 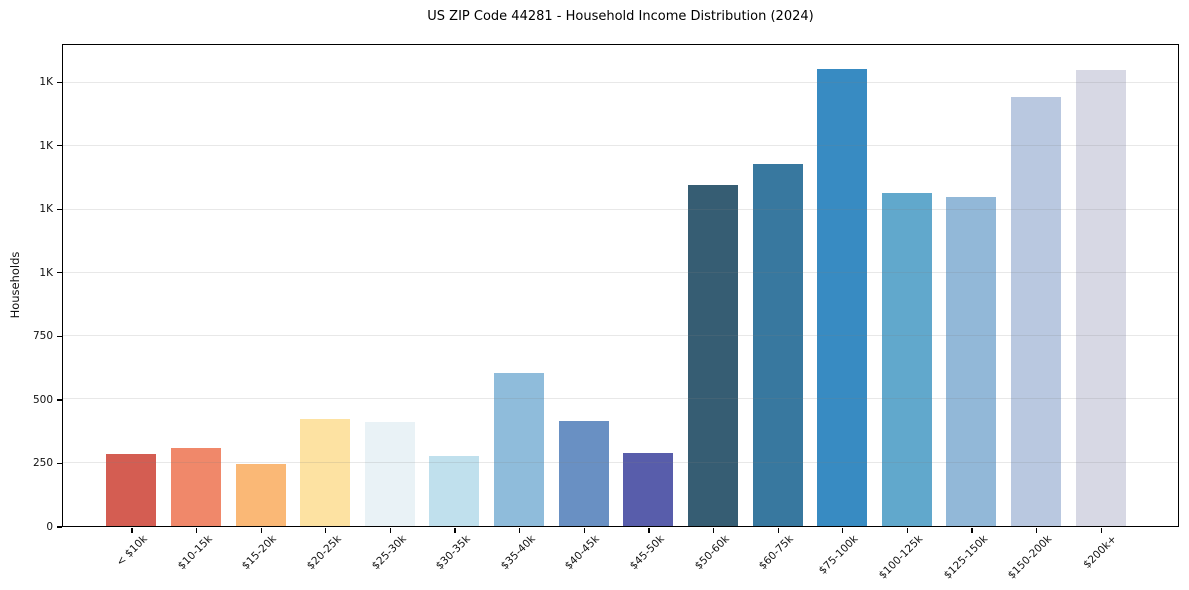 I want to click on x-tick-label: $100-125k, so click(x=901, y=557).